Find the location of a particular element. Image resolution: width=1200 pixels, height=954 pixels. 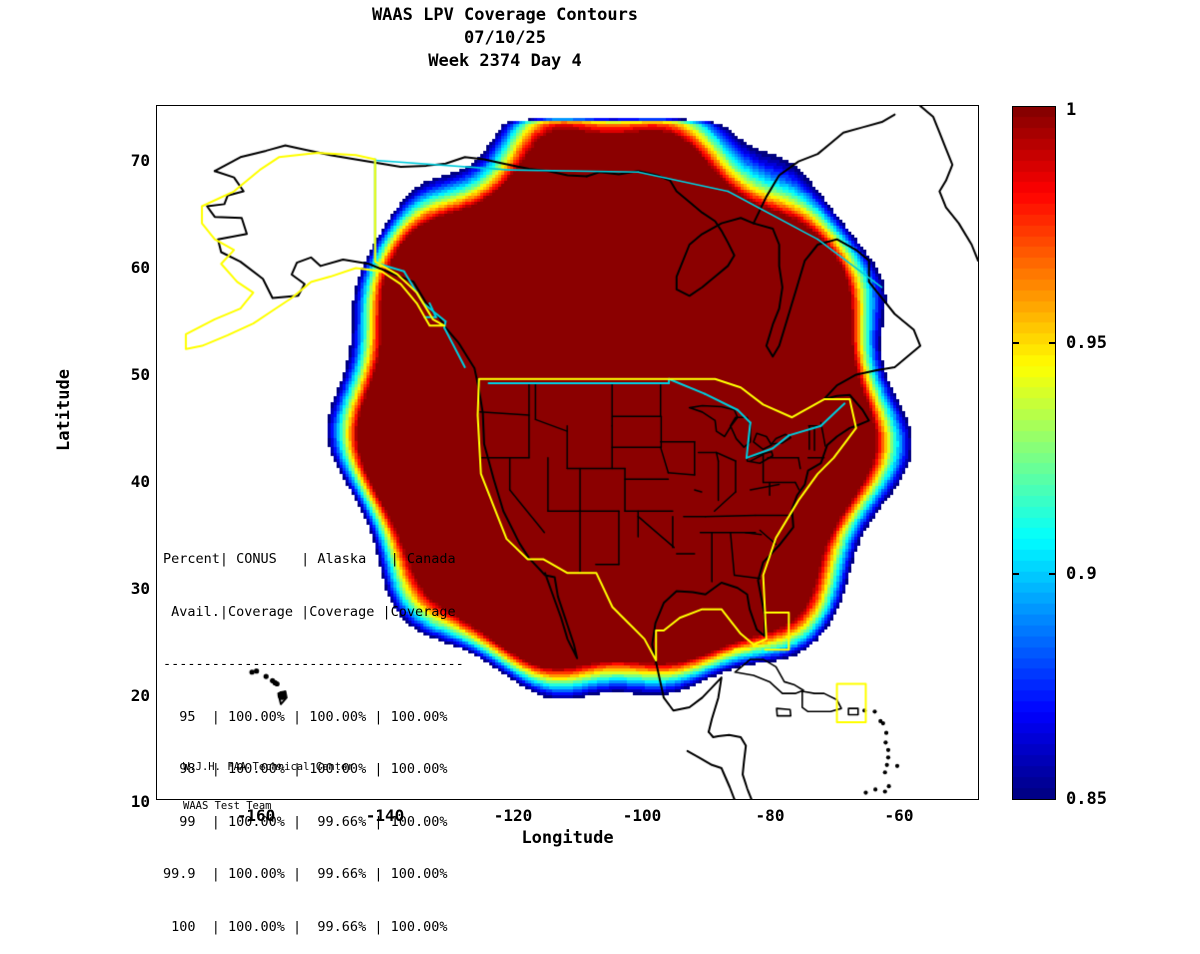

x-axis-label: Longitude is located at coordinates (567, 838).